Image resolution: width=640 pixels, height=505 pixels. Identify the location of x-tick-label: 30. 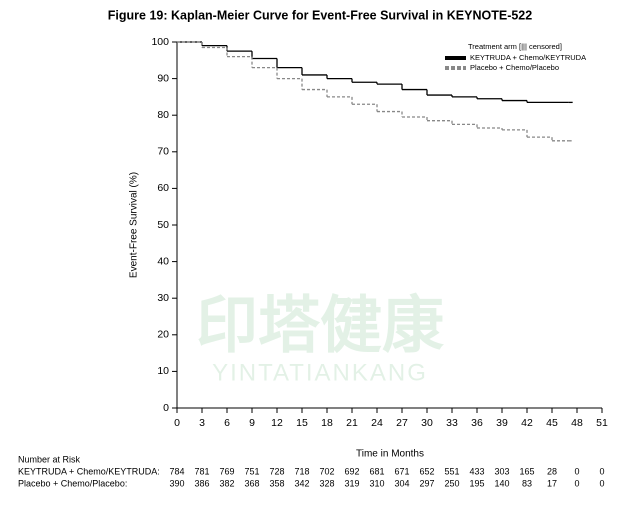
(427, 423).